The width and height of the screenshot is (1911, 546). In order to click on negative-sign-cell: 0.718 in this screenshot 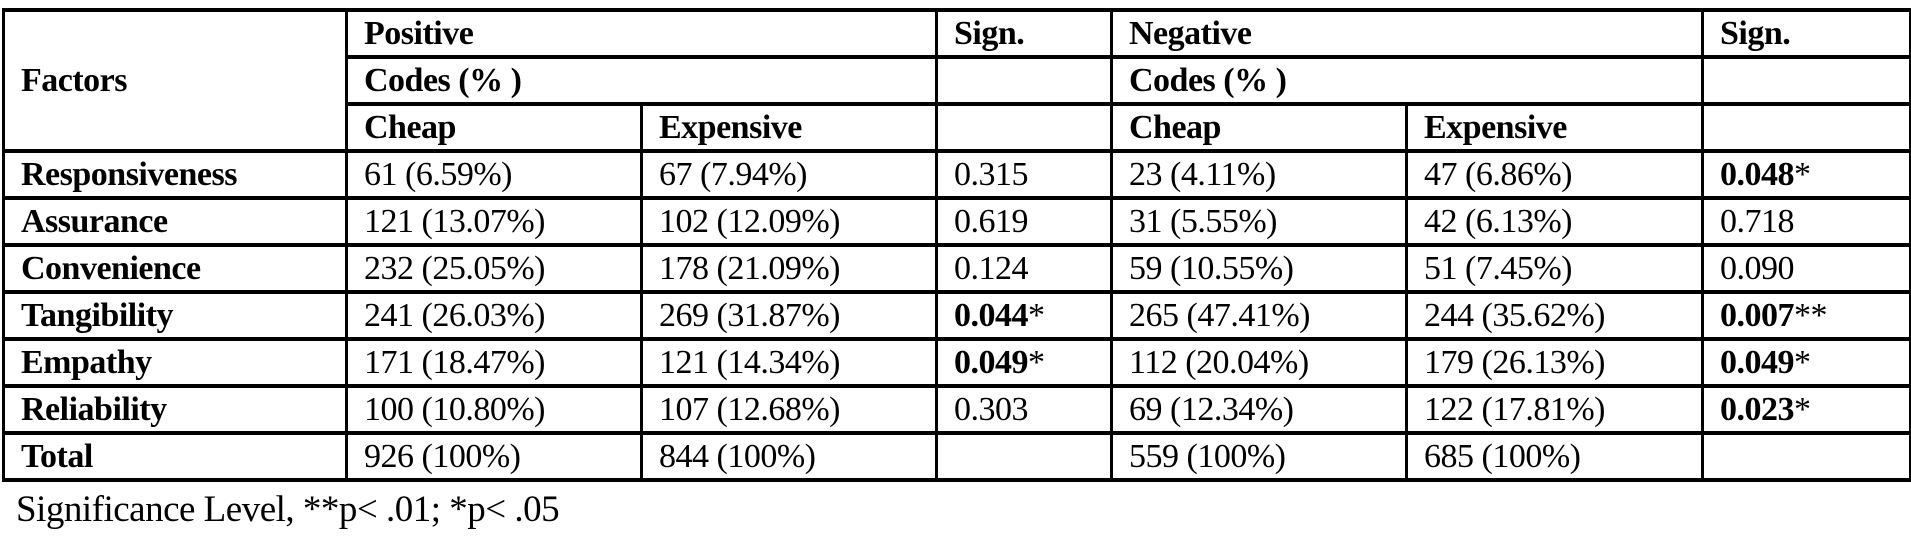, I will do `click(1806, 221)`.